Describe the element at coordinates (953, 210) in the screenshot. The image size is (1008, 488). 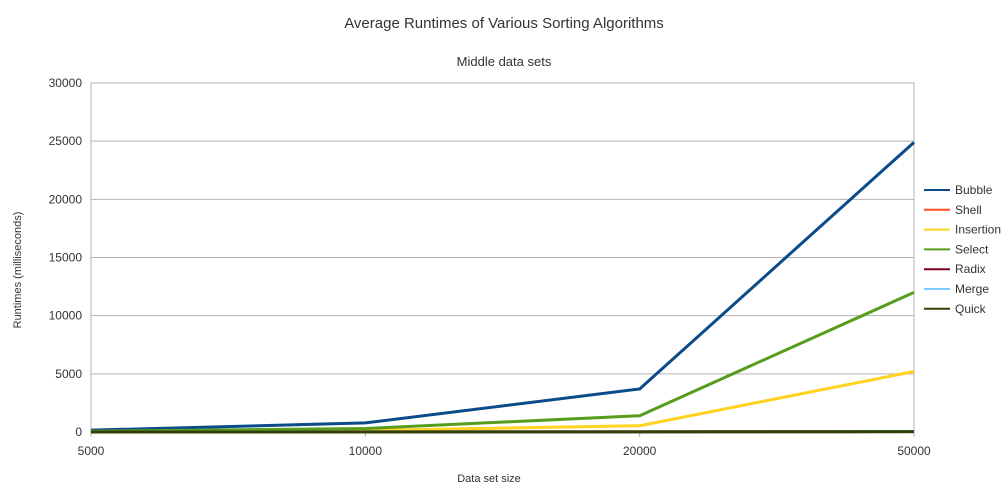
I see `legend-item-shell: Shell` at that location.